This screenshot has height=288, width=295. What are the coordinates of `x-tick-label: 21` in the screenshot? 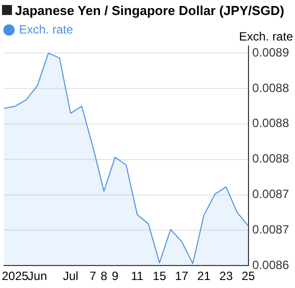 It's located at (204, 276).